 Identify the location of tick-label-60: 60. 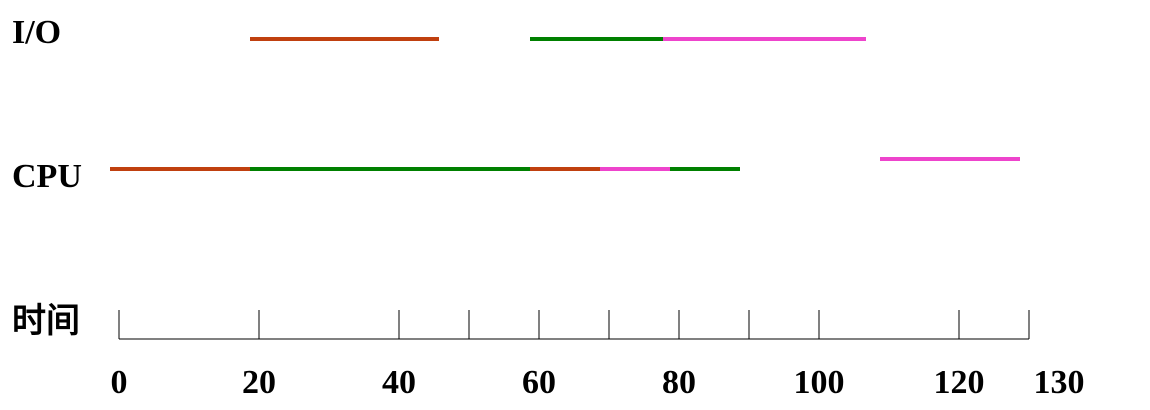
(539, 382).